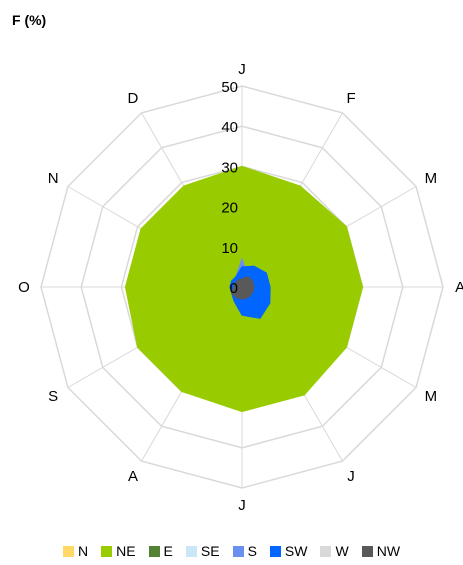 The width and height of the screenshot is (463, 565). What do you see at coordinates (229, 248) in the screenshot?
I see `radial-tick-label: 10` at bounding box center [229, 248].